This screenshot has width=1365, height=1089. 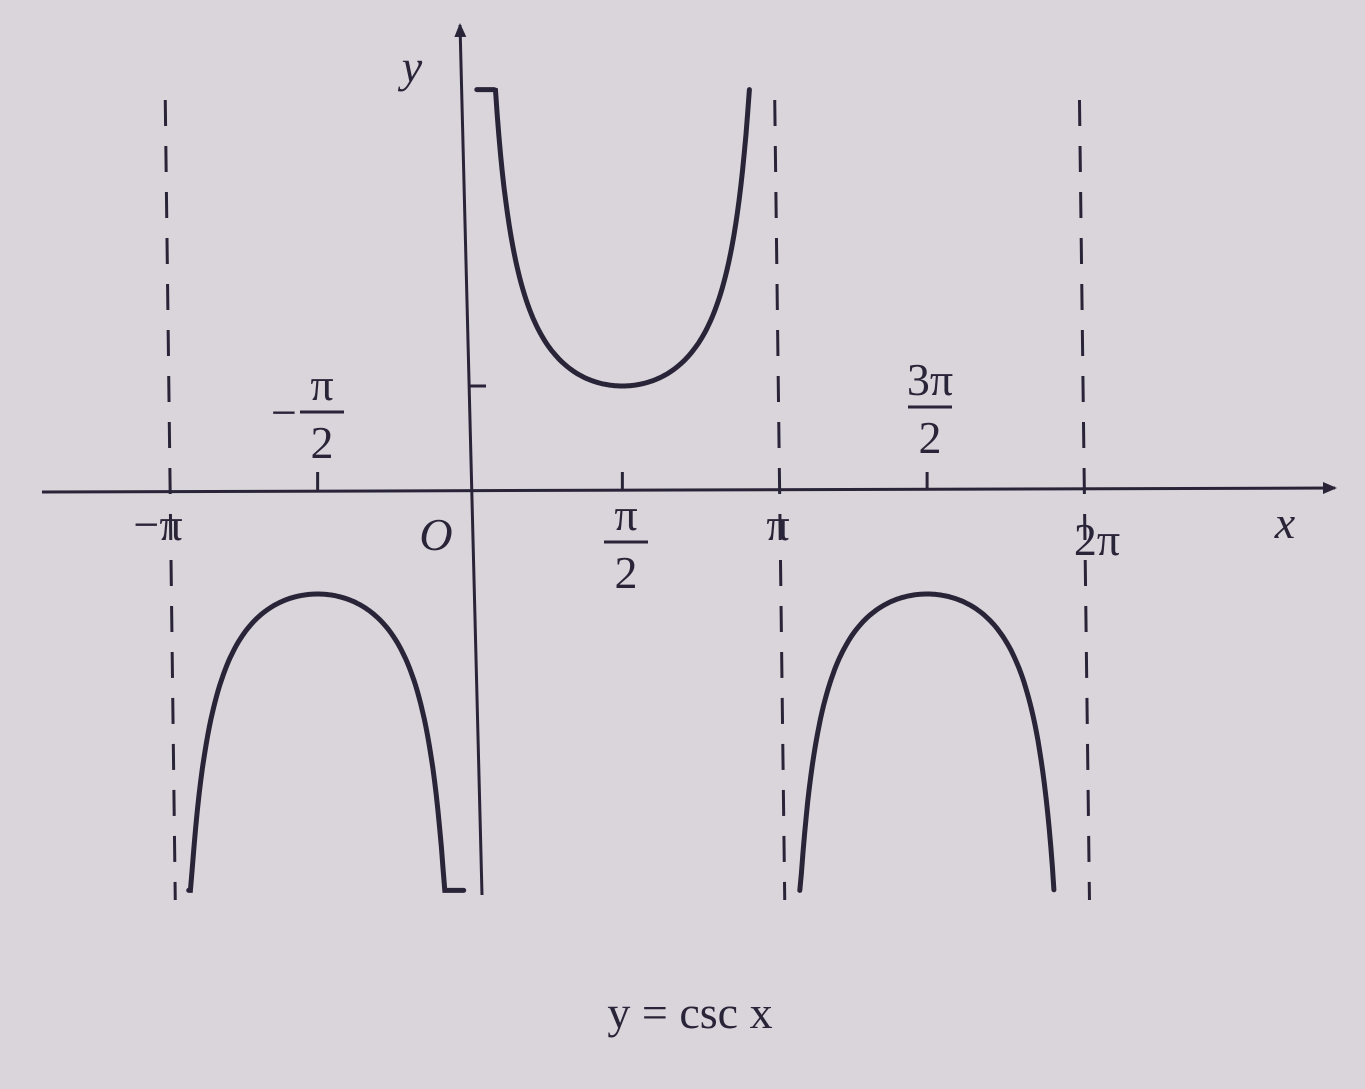 I want to click on tick-label: π 2−, so click(x=307, y=413).